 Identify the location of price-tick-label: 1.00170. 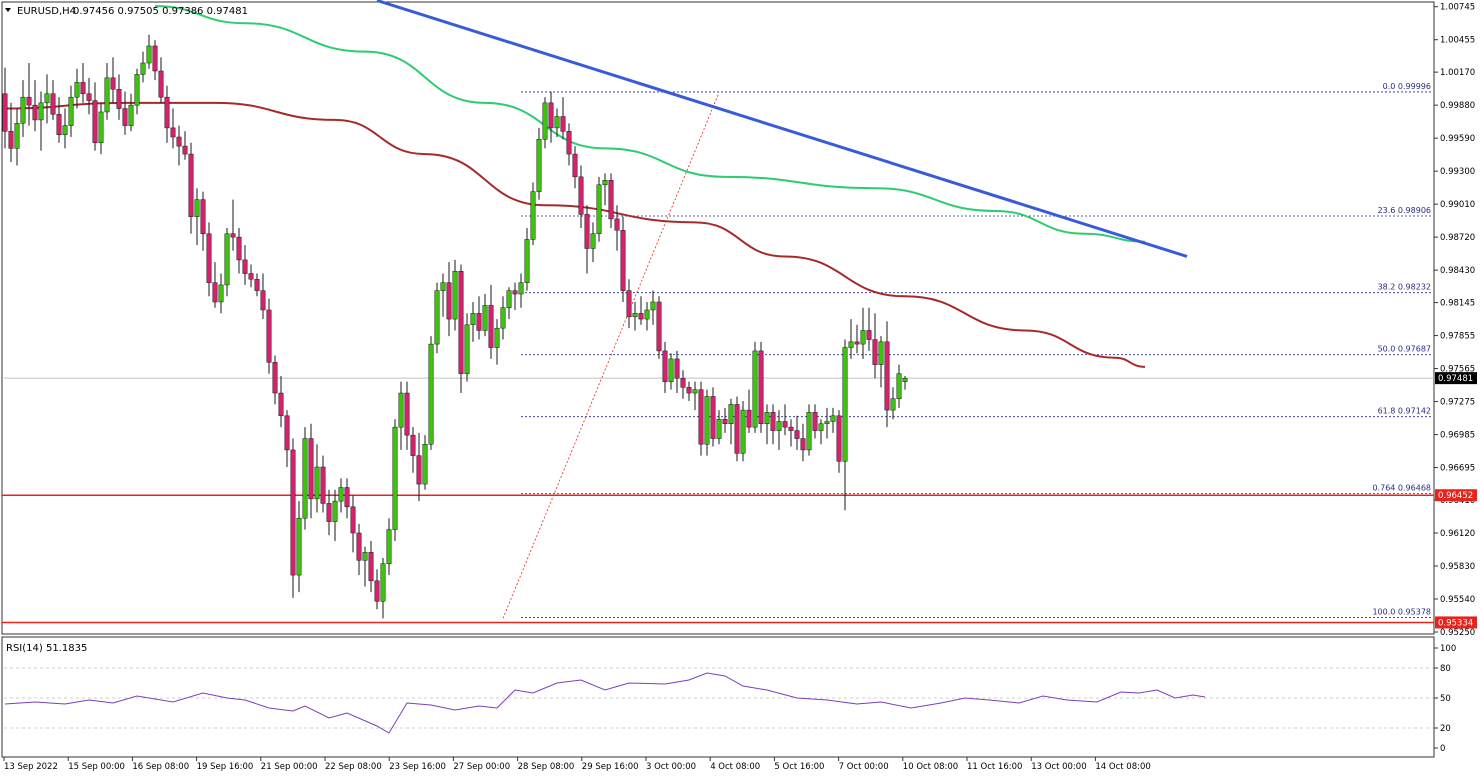
(1457, 73).